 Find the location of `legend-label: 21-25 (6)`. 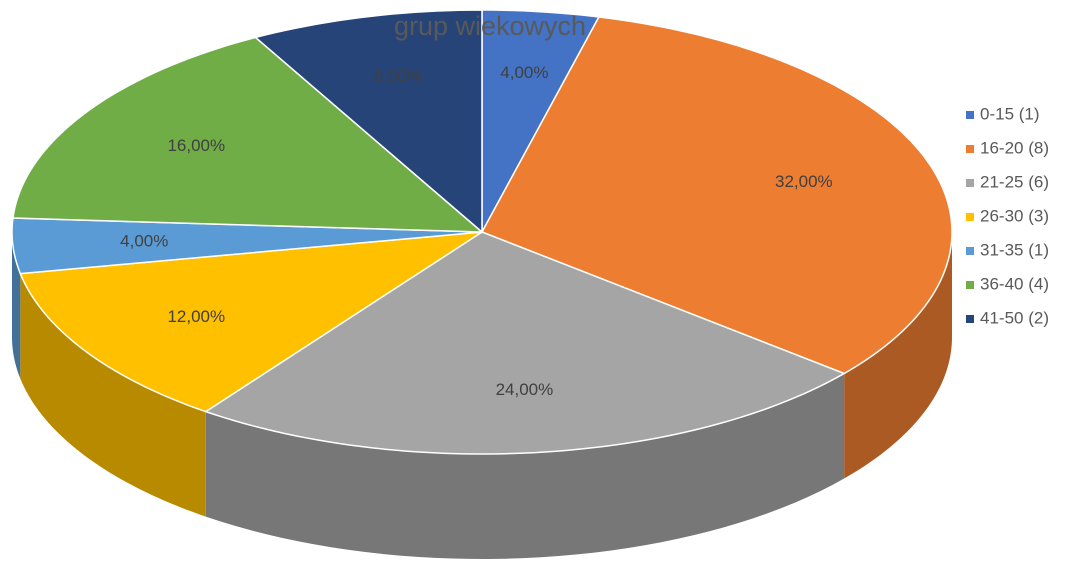

legend-label: 21-25 (6) is located at coordinates (1014, 181).